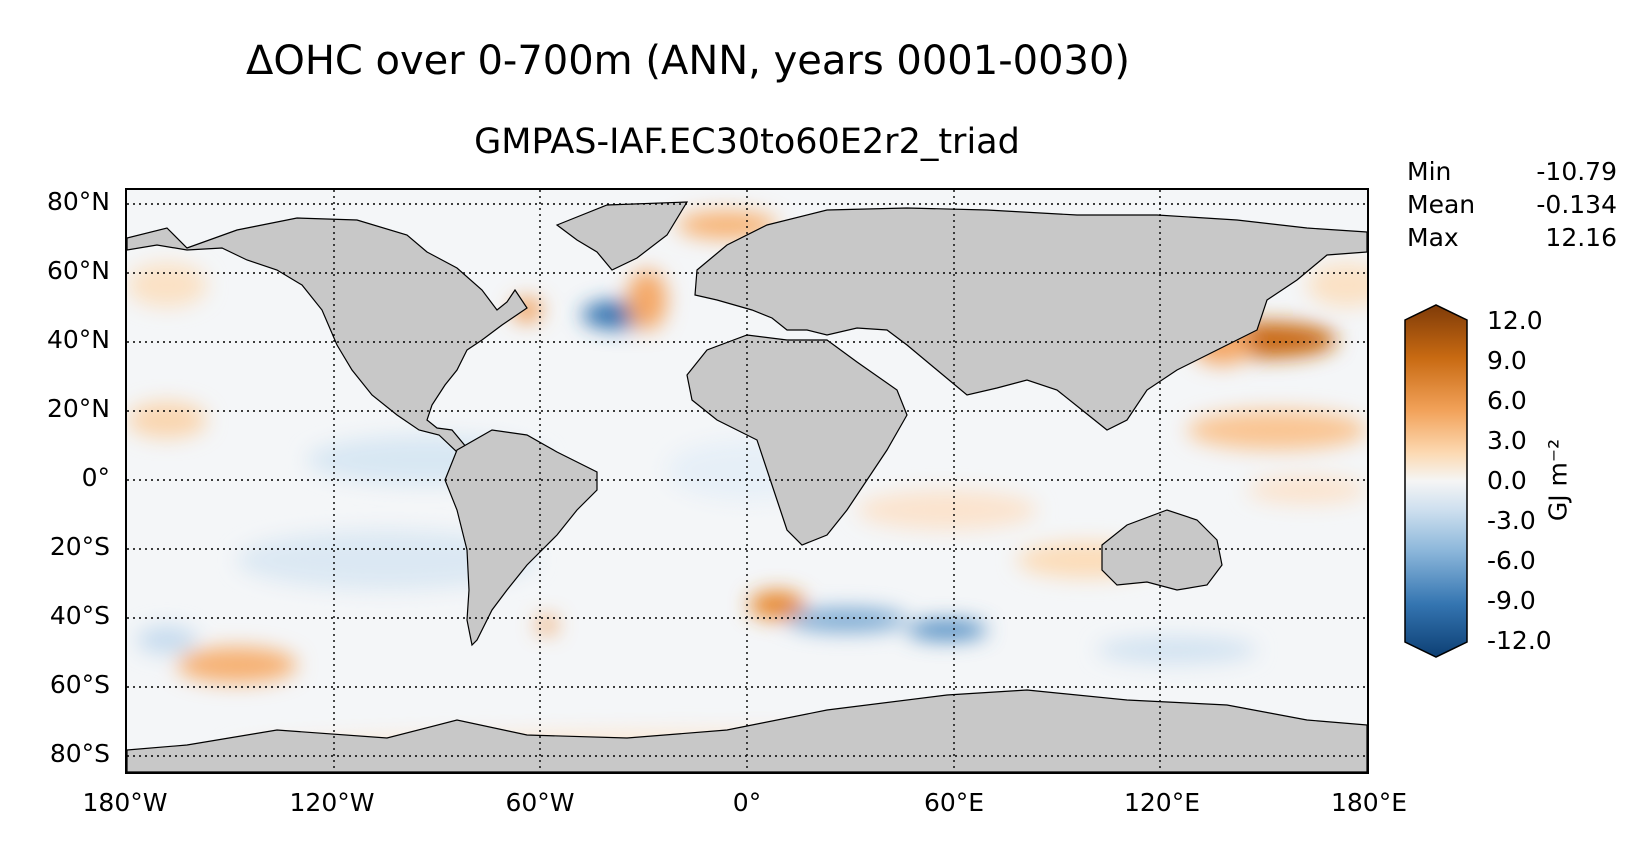 This screenshot has width=1651, height=854. I want to click on lat-label-0: 0°, so click(95, 477).